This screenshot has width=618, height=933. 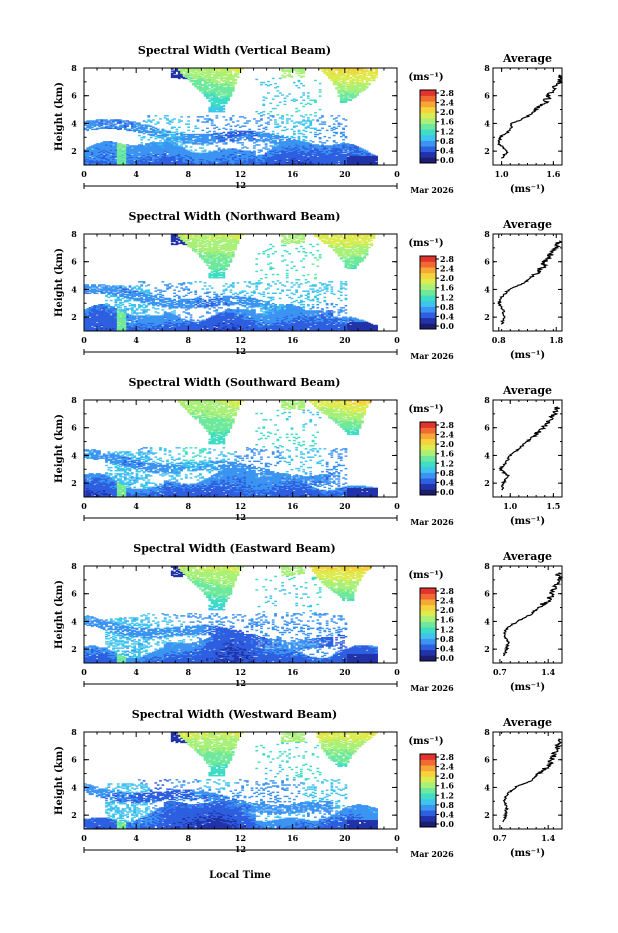 I want to click on colorbar-tick-label: 2.8, so click(x=447, y=259).